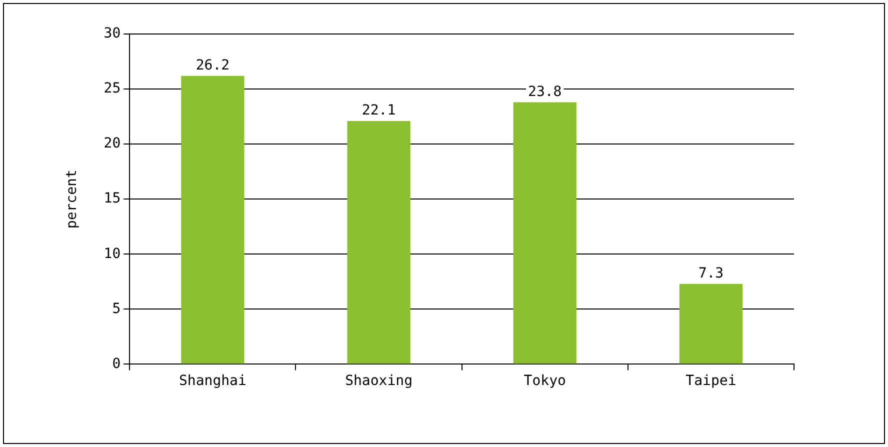  Describe the element at coordinates (116, 308) in the screenshot. I see `y-tick-label: 5` at that location.